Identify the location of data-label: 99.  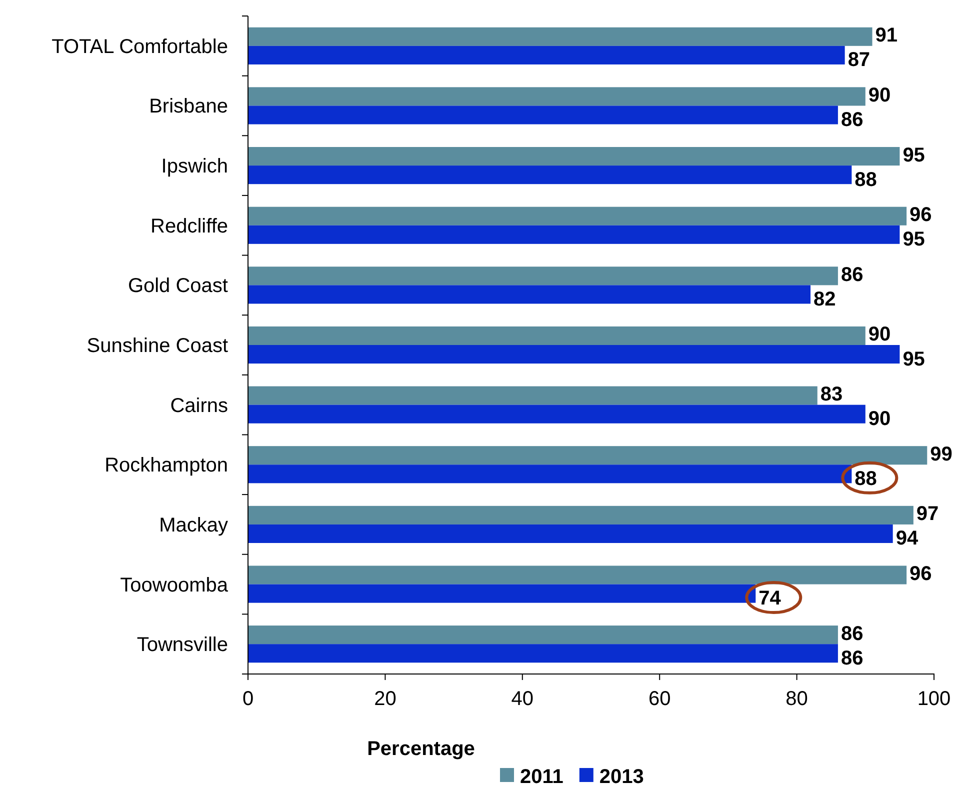
(941, 454).